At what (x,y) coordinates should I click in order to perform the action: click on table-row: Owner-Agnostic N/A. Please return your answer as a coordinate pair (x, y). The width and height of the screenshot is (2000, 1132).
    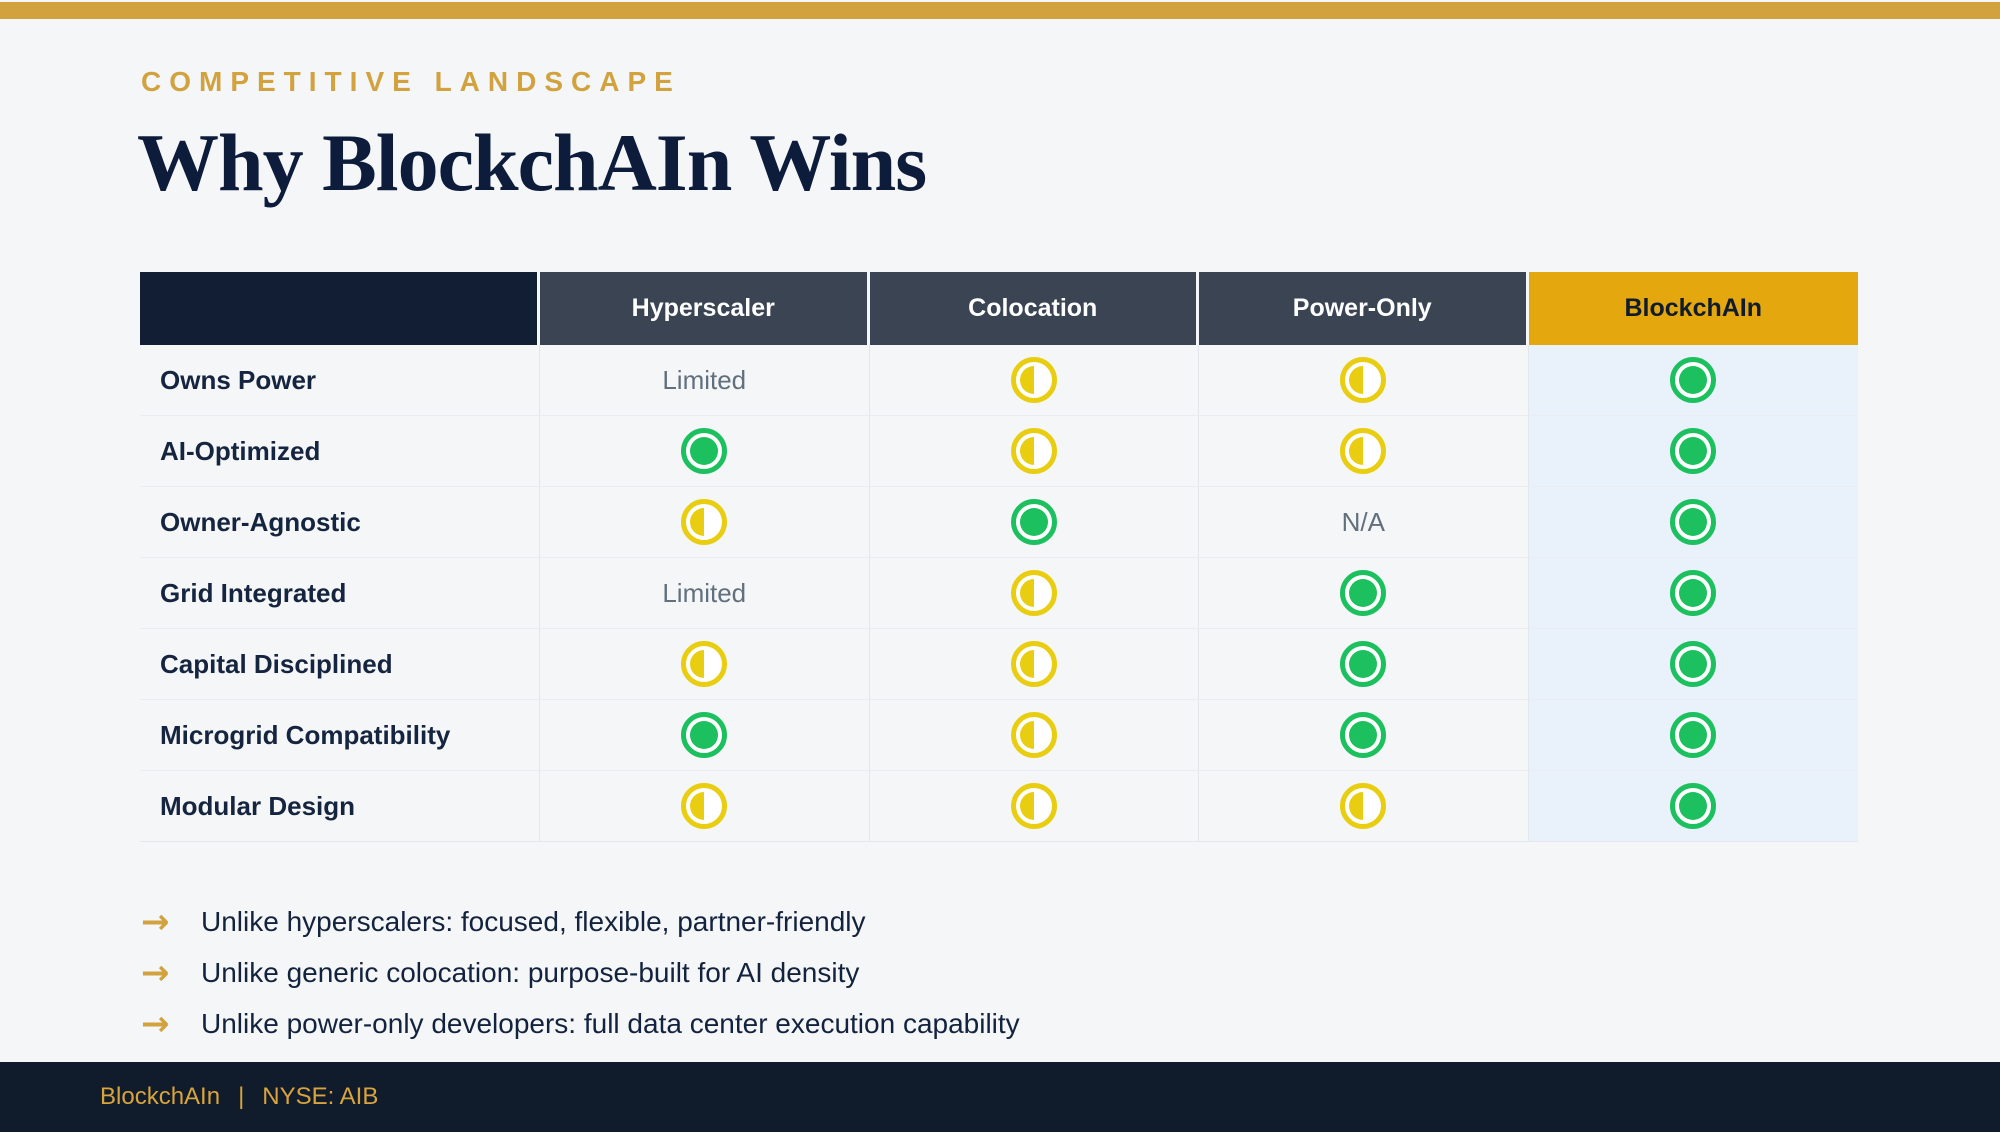
    Looking at the image, I should click on (999, 521).